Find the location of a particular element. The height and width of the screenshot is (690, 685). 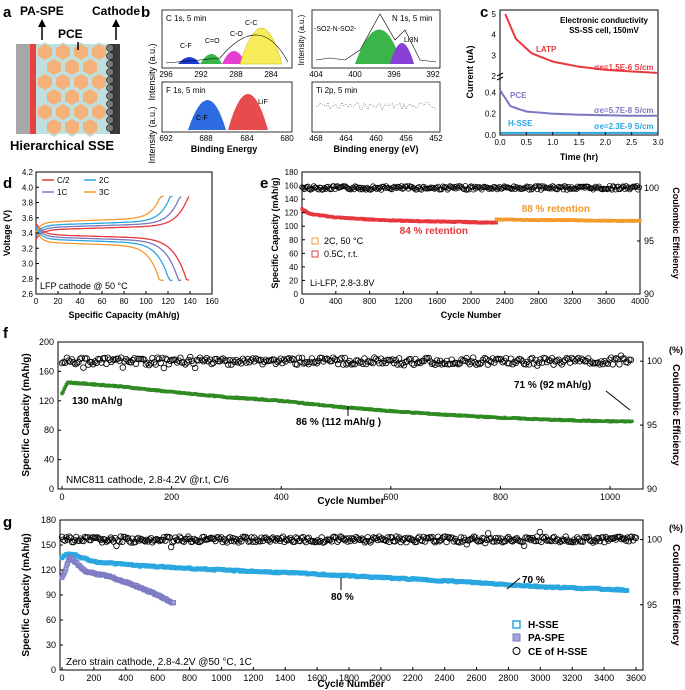

c-xlabel: Time (hr) is located at coordinates (579, 157).